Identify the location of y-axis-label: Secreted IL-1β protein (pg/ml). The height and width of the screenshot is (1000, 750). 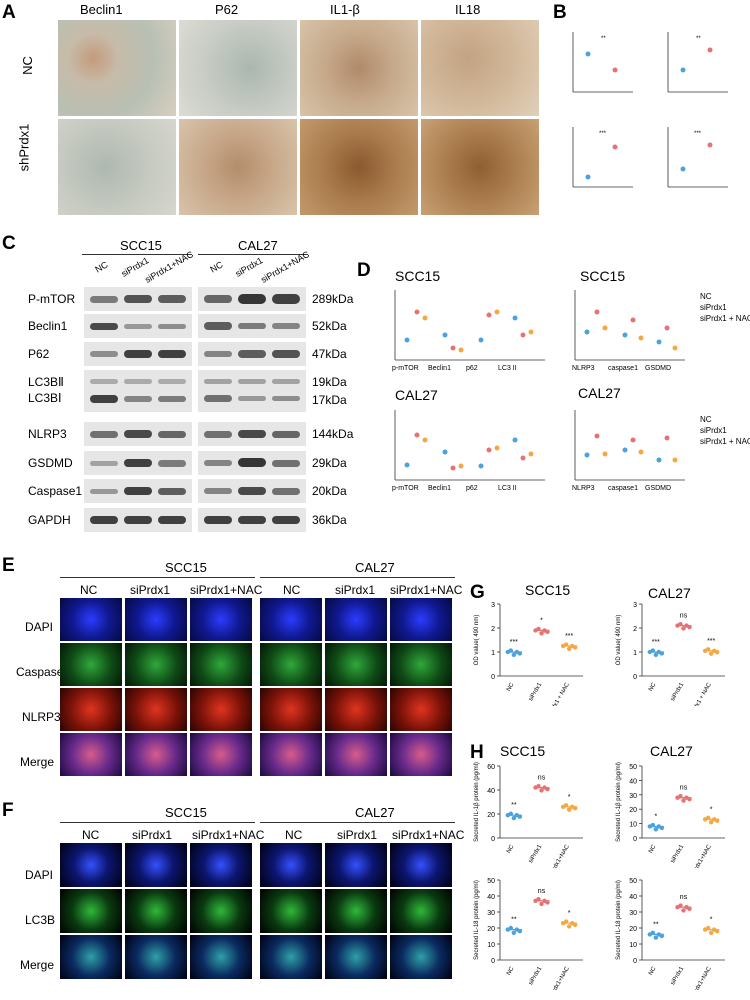
(619, 802).